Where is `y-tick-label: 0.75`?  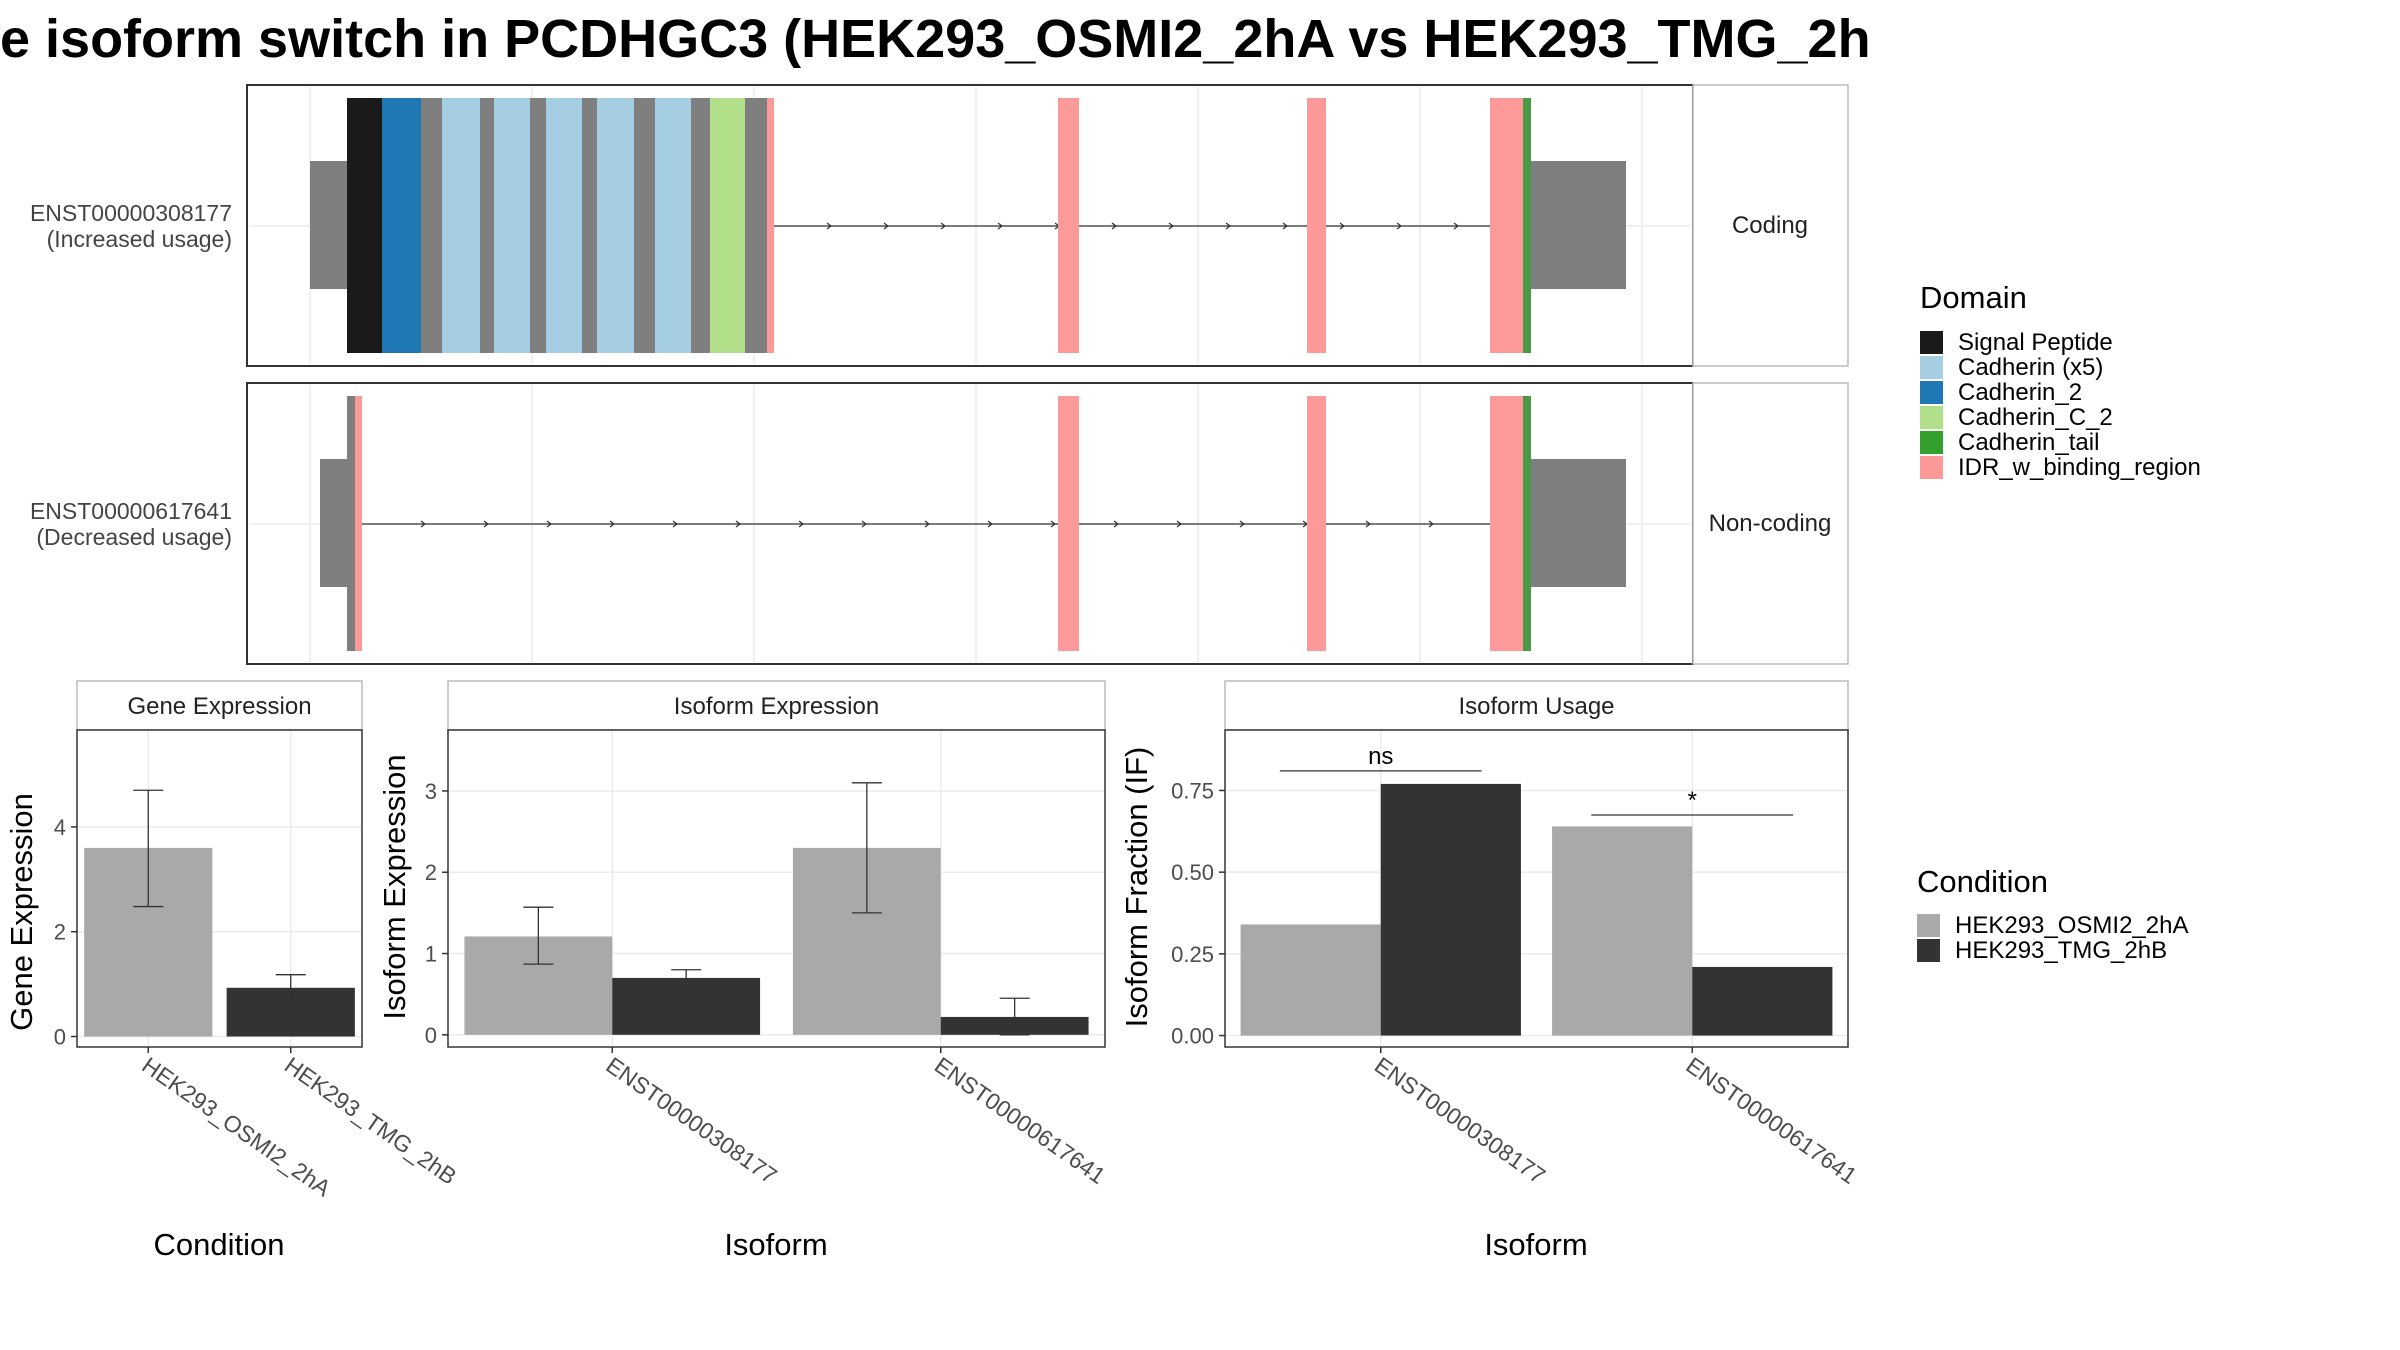 y-tick-label: 0.75 is located at coordinates (1192, 790).